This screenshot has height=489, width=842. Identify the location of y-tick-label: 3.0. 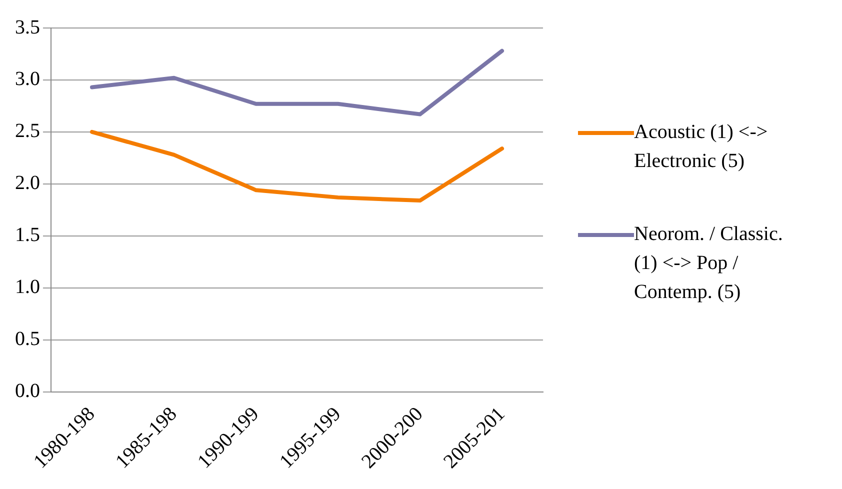
(27, 79).